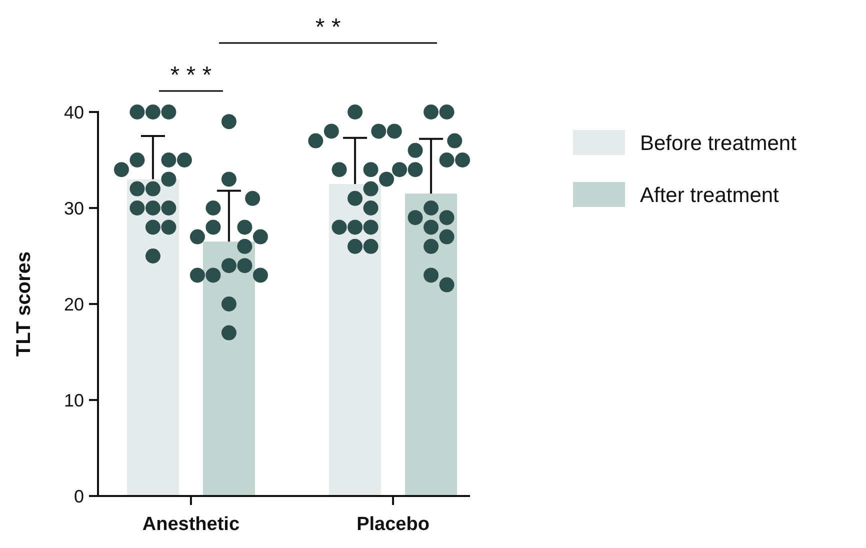 This screenshot has height=548, width=866. I want to click on y-tick-label: 20, so click(74, 304).